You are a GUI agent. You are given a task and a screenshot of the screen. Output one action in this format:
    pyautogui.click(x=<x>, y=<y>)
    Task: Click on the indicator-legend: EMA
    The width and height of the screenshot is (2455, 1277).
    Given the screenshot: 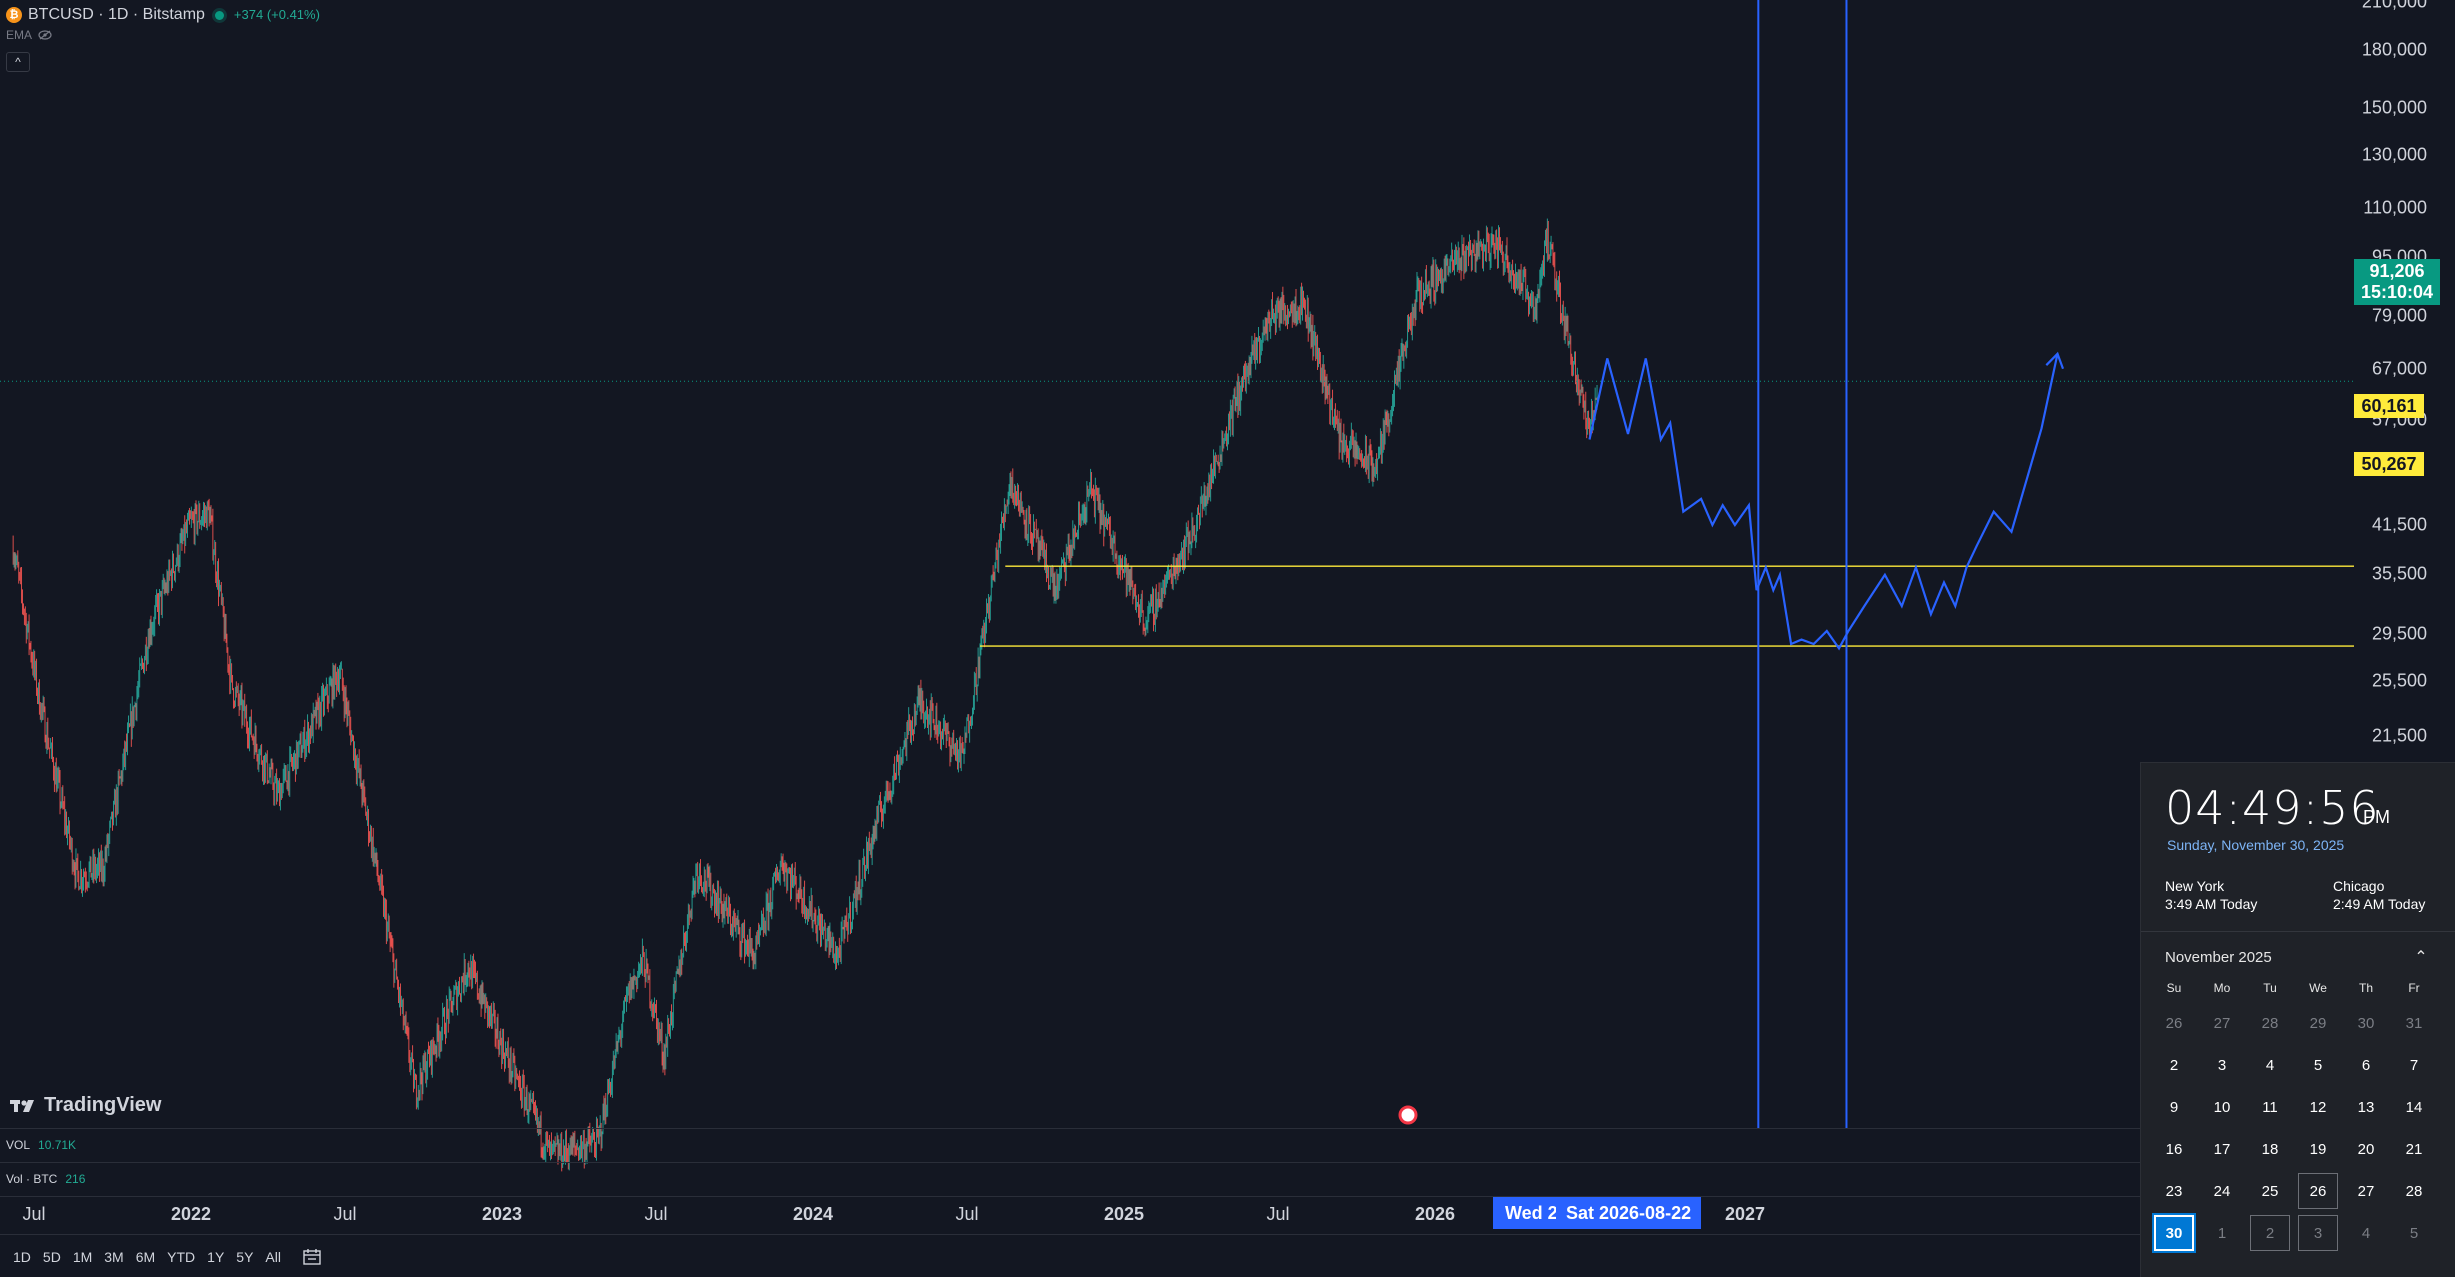 What is the action you would take?
    pyautogui.click(x=29, y=35)
    